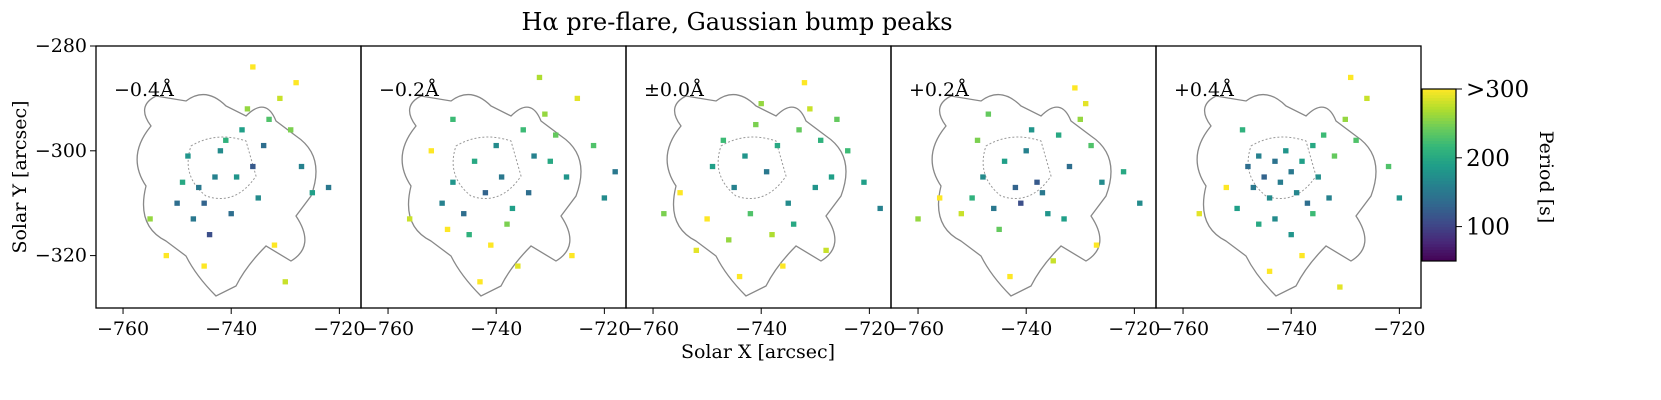 The image size is (1661, 400). Describe the element at coordinates (144, 90) in the screenshot. I see `panel-label: −0.4Å` at that location.